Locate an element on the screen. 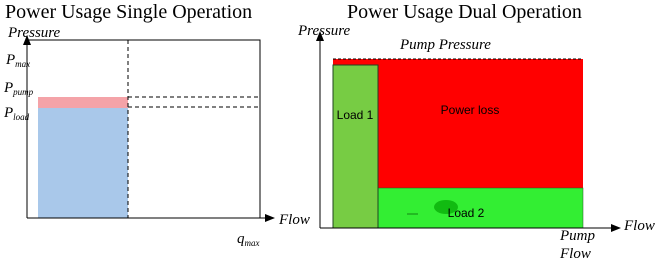 This screenshot has height=262, width=657. p-sub: pump is located at coordinates (22, 92).